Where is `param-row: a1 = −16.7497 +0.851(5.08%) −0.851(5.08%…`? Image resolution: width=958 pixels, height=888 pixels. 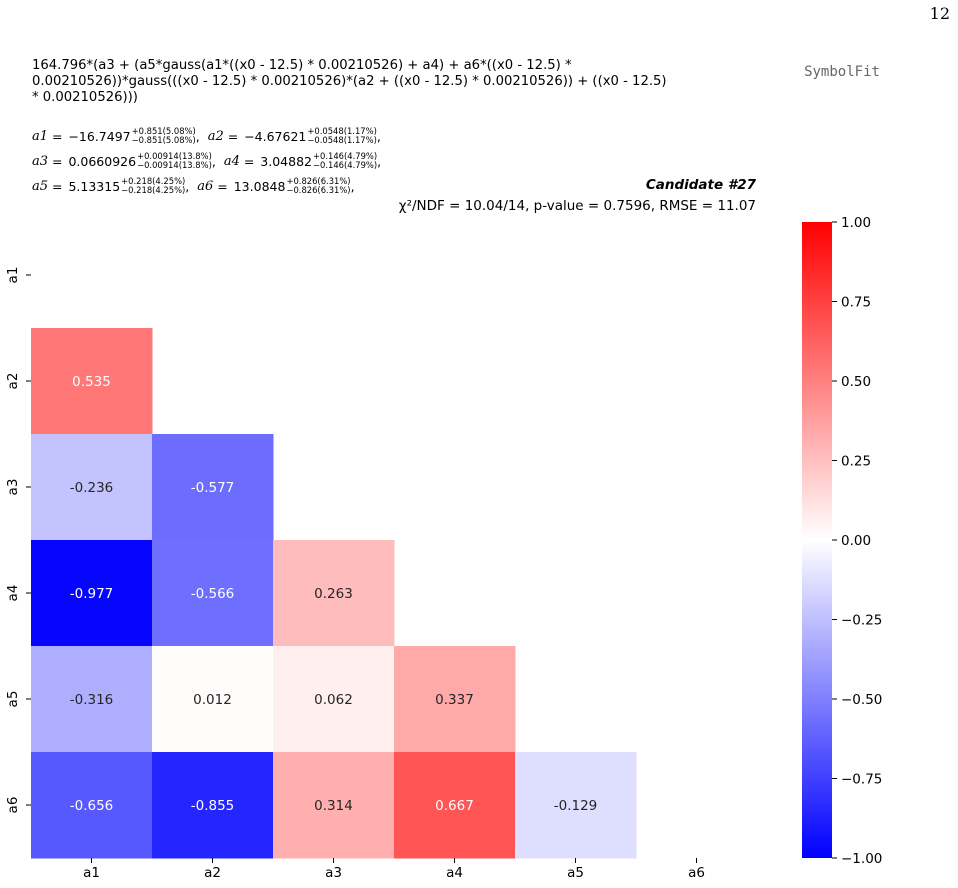
param-row: a1 = −16.7497 +0.851(5.08%) −0.851(5.08%… is located at coordinates (210, 136).